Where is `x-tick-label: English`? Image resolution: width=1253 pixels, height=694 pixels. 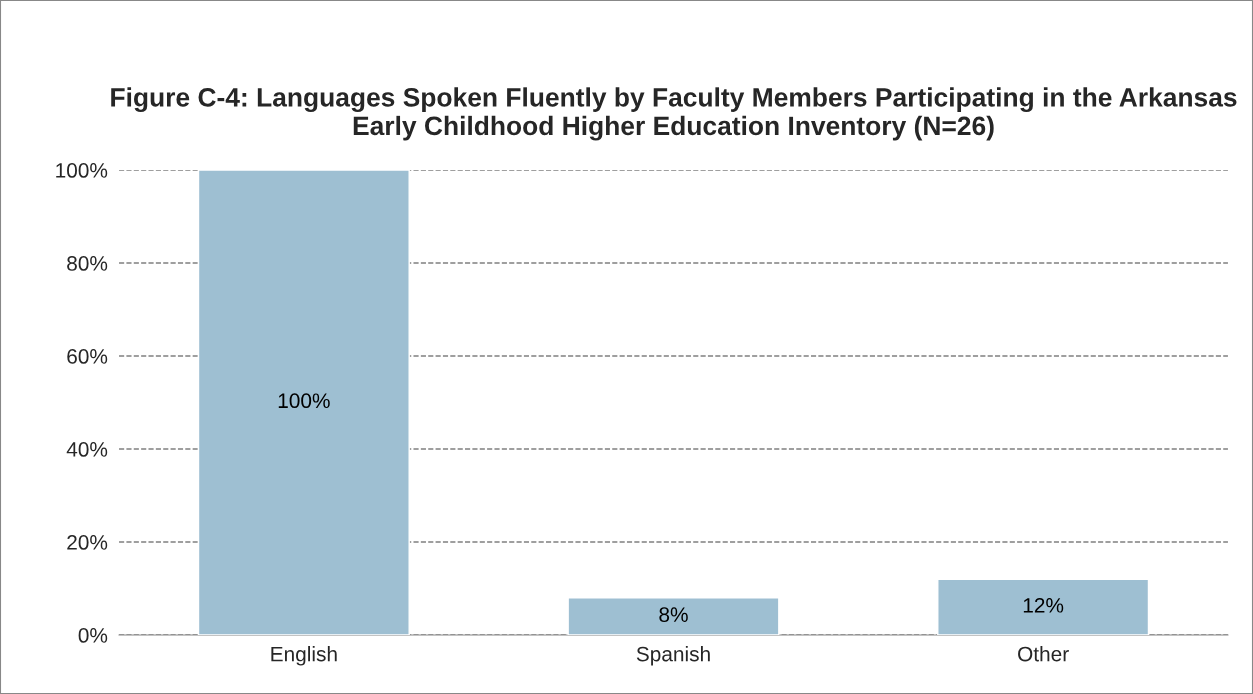 x-tick-label: English is located at coordinates (304, 656).